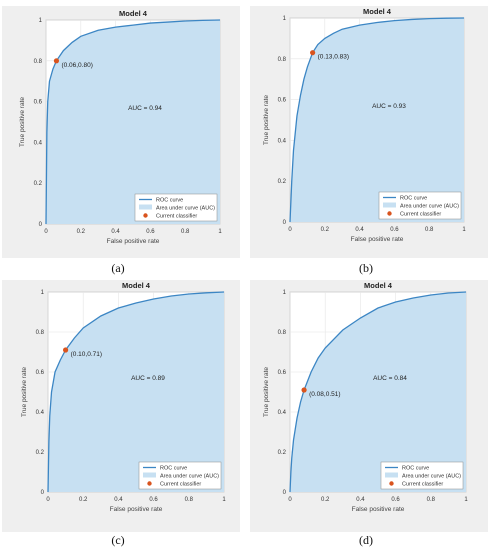 Image resolution: width=493 pixels, height=550 pixels. I want to click on point-label: (0.13,0.83), so click(333, 57).